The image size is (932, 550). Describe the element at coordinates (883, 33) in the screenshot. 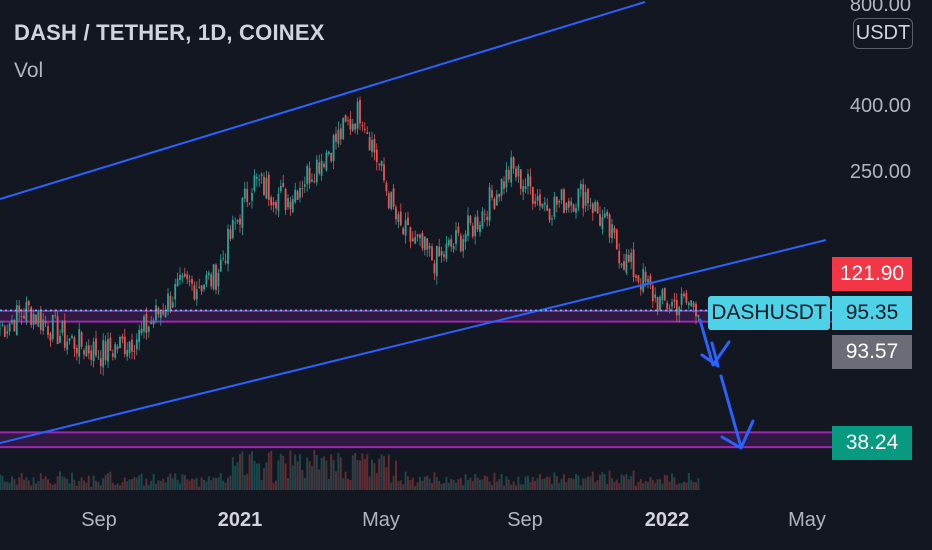

I see `currency-button: USDT` at that location.